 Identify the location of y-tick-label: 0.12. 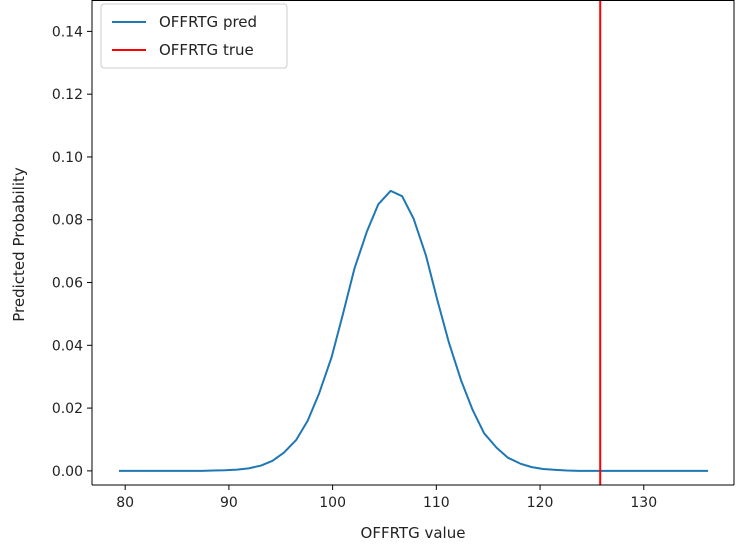
(67, 95).